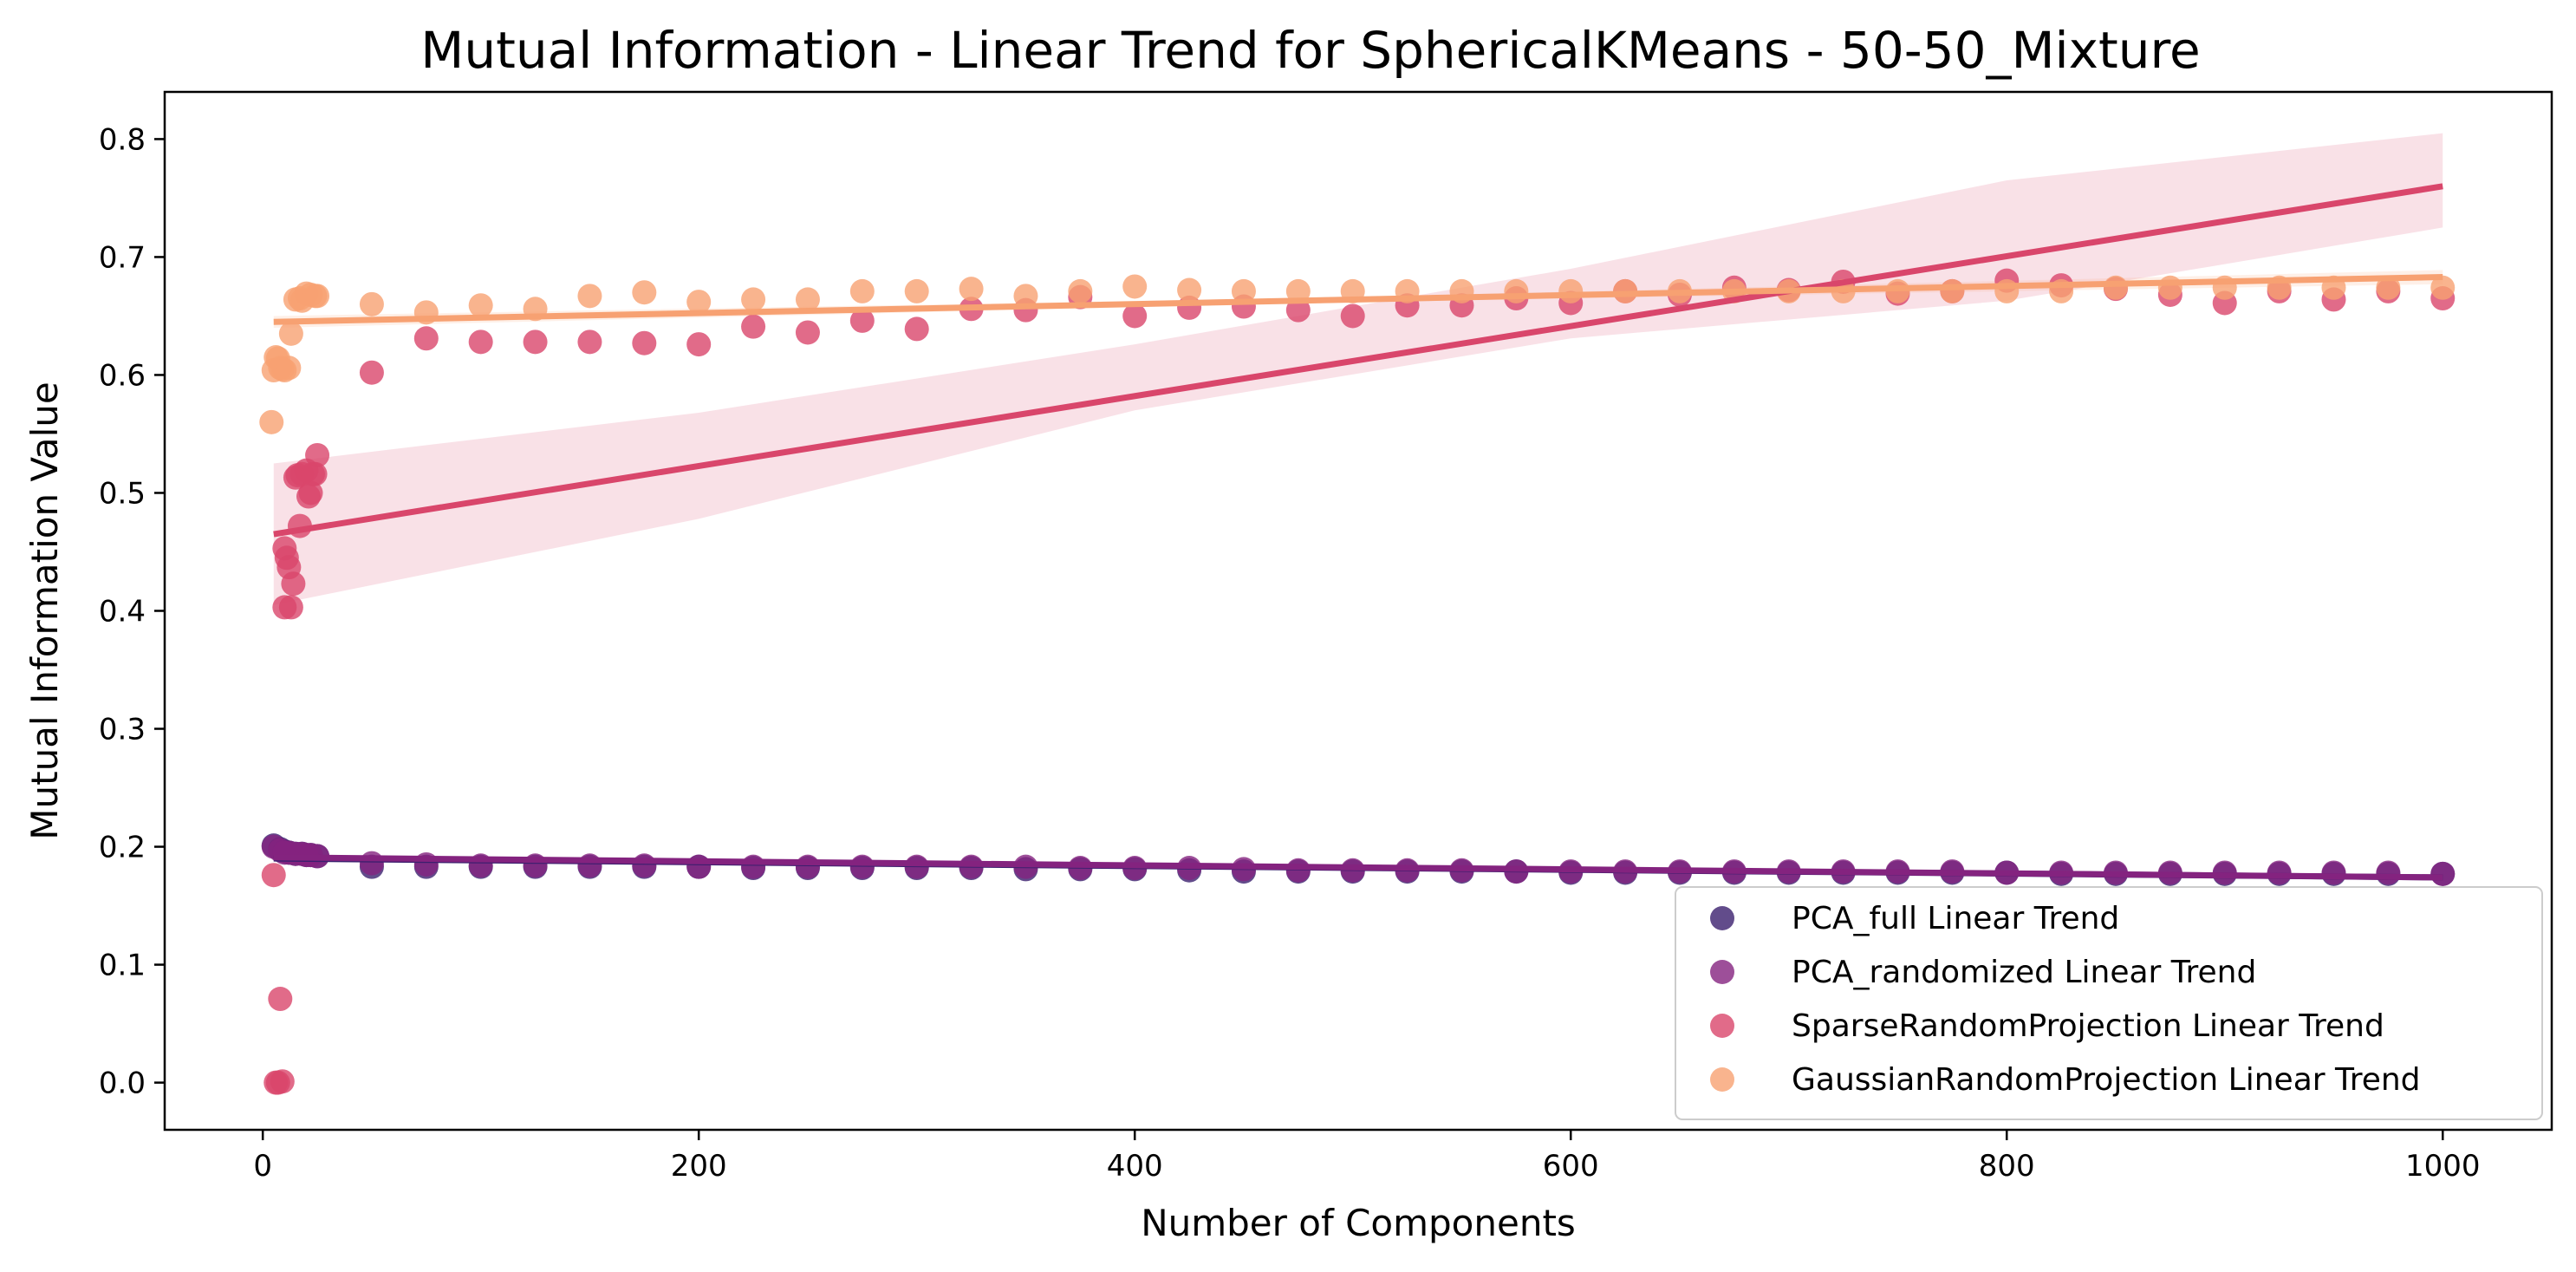 The height and width of the screenshot is (1272, 2576). Describe the element at coordinates (1955, 919) in the screenshot. I see `pca-full-linear-trend-legend-label: PCA_full Linear Trend` at that location.